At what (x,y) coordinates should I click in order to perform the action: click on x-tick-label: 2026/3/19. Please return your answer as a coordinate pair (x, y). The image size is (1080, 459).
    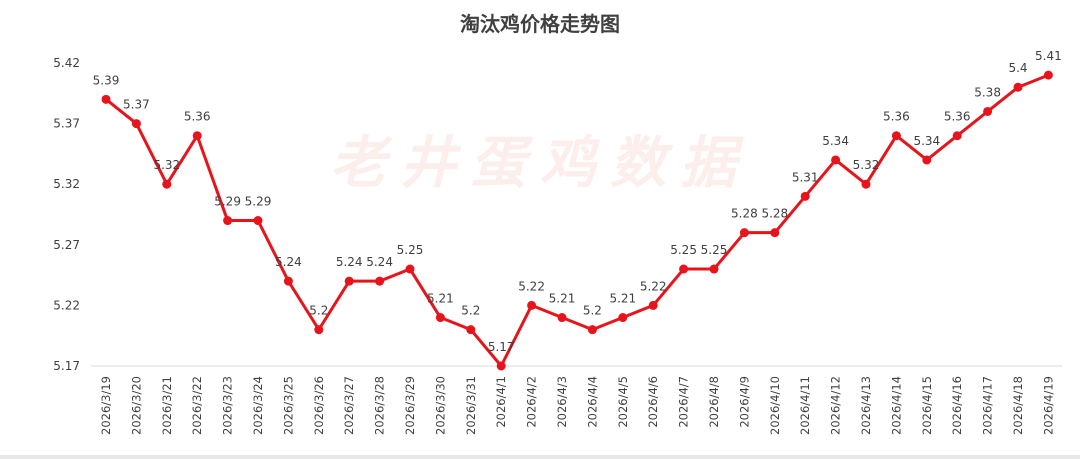
    Looking at the image, I should click on (106, 405).